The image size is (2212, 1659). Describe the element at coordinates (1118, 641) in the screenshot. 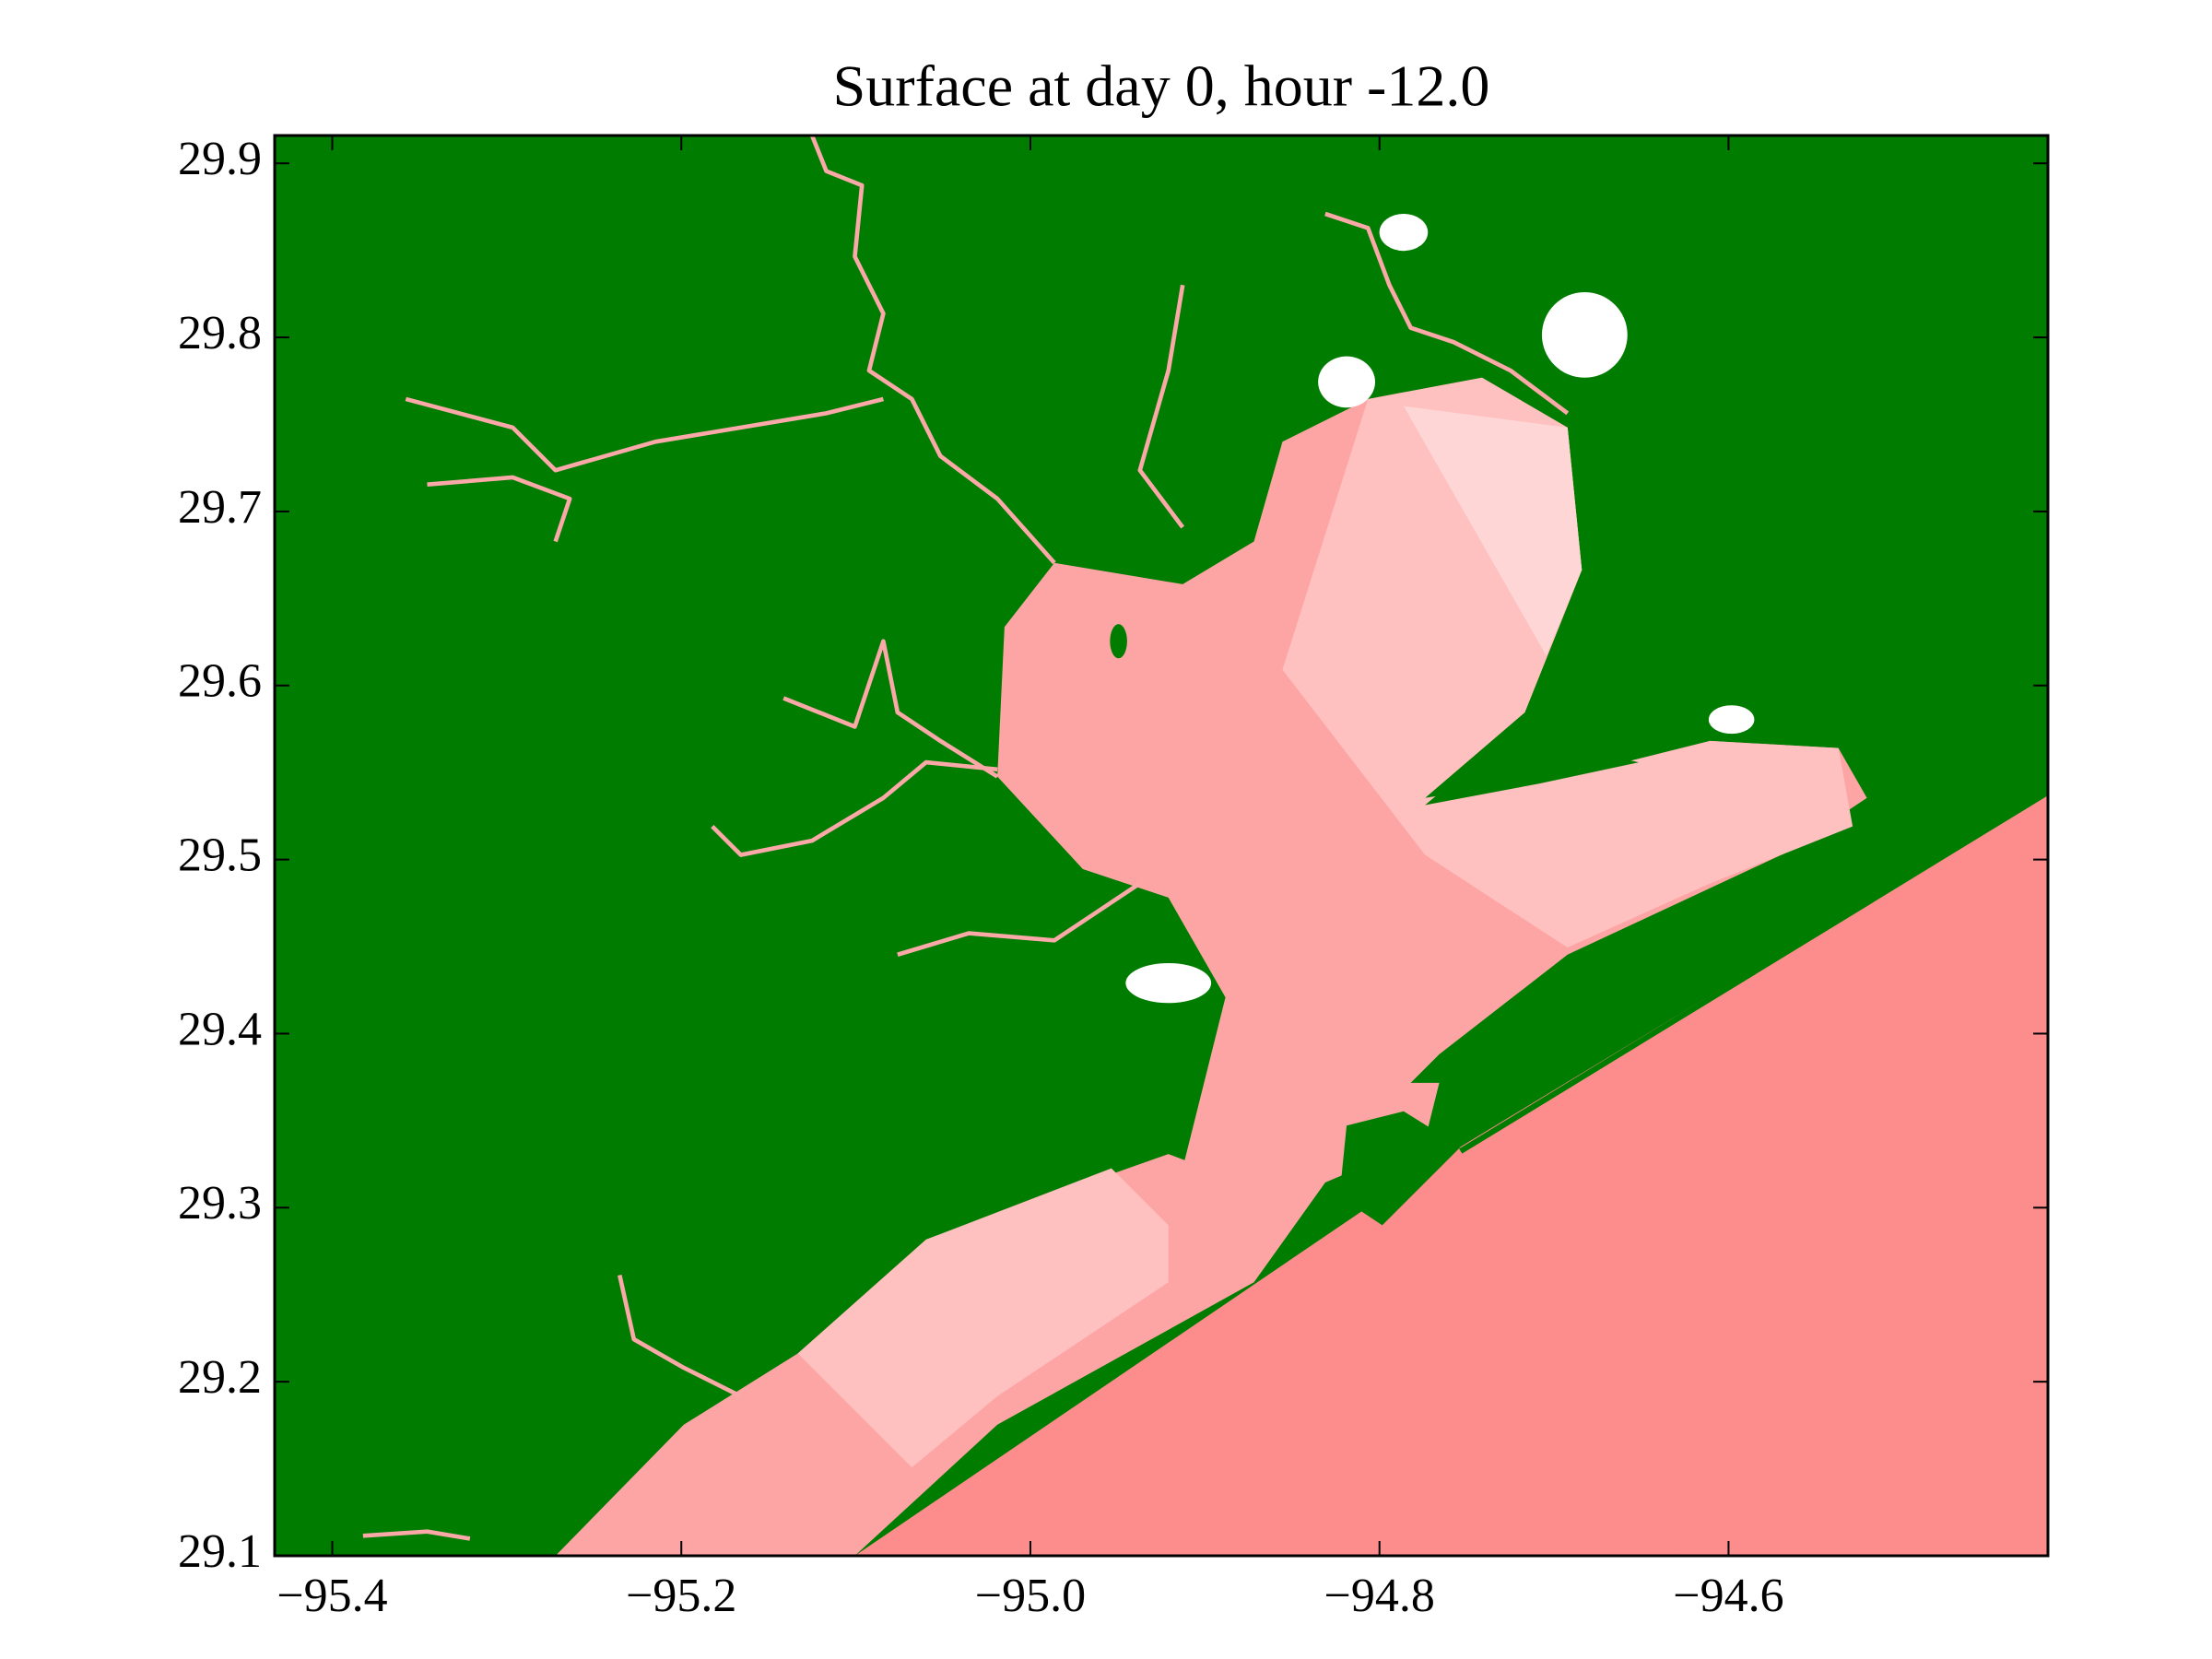

I see `island` at that location.